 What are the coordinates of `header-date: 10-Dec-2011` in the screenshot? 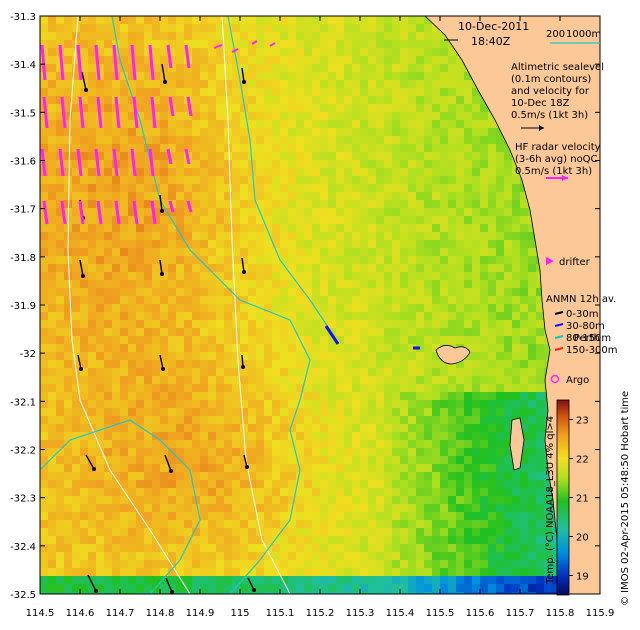 It's located at (493, 26).